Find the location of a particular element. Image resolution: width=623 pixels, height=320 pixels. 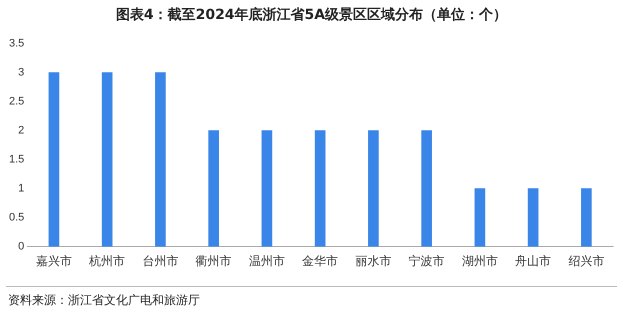

x-tick-label: 丽水市 is located at coordinates (373, 261).